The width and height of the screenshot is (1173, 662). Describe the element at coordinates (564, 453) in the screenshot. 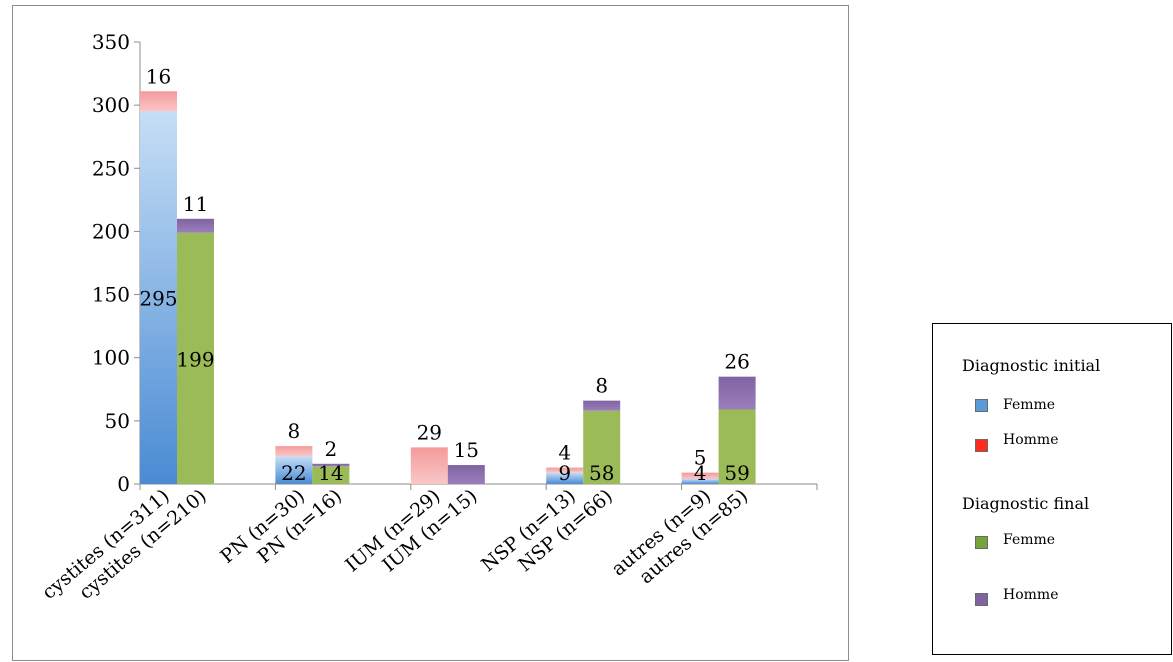

I see `label-initial-homme: 4` at that location.